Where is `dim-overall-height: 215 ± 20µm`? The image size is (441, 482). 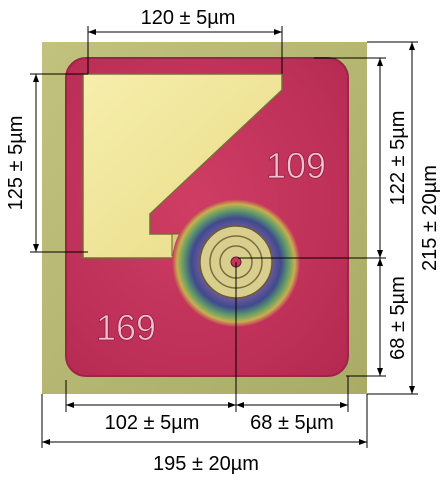
dim-overall-height: 215 ± 20µm is located at coordinates (430, 218).